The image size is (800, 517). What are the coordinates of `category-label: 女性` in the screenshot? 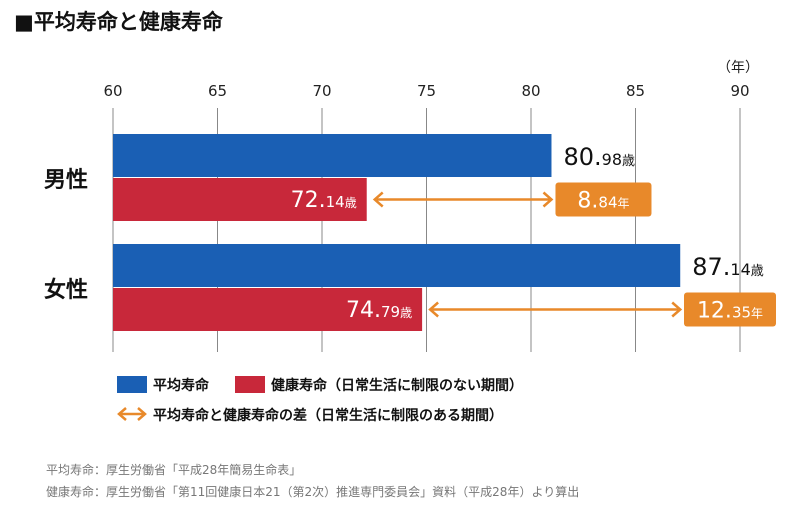 It's located at (66, 290).